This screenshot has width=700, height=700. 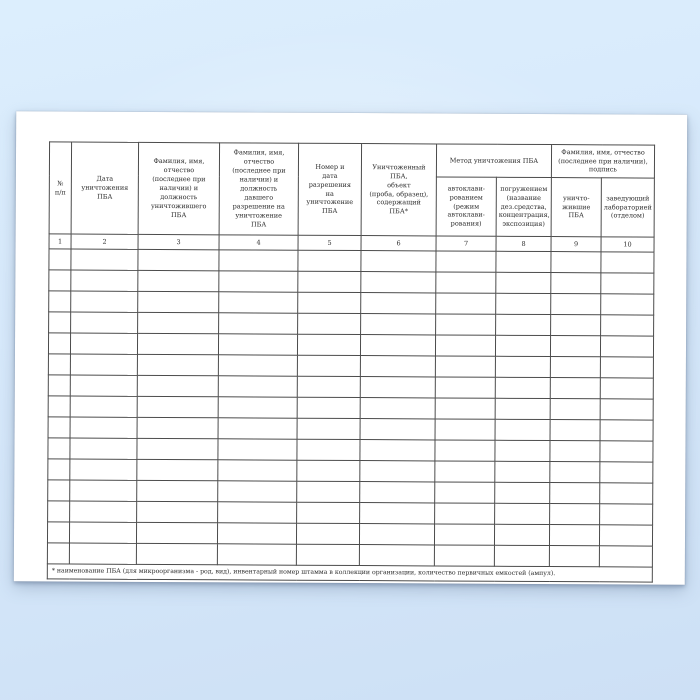 I want to click on column-number-cell: 5, so click(x=330, y=243).